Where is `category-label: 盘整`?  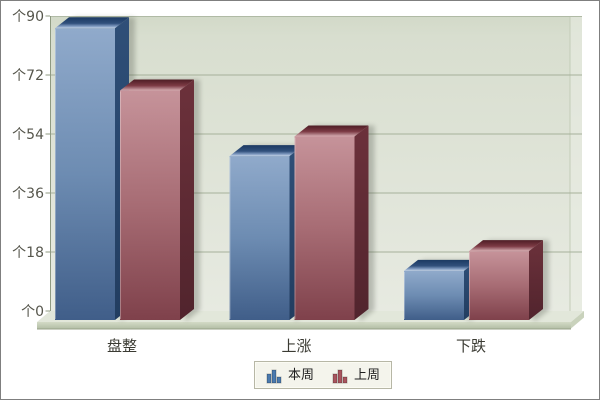
category-label: 盘整 is located at coordinates (122, 346).